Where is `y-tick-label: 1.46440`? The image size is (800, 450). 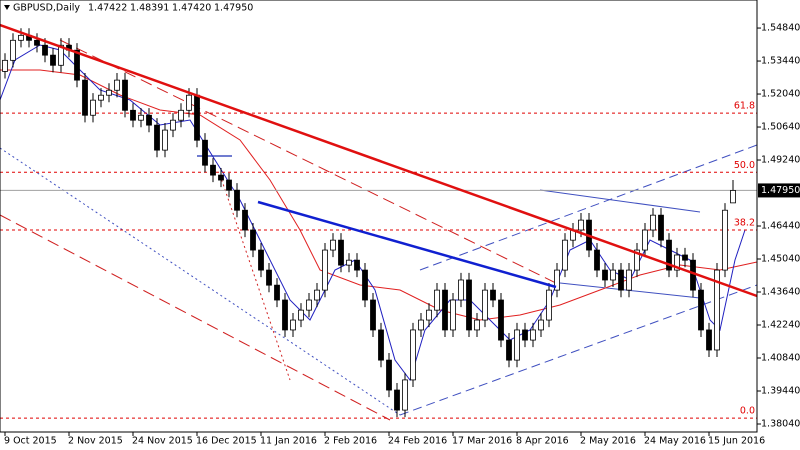 y-tick-label: 1.46440 is located at coordinates (780, 226).